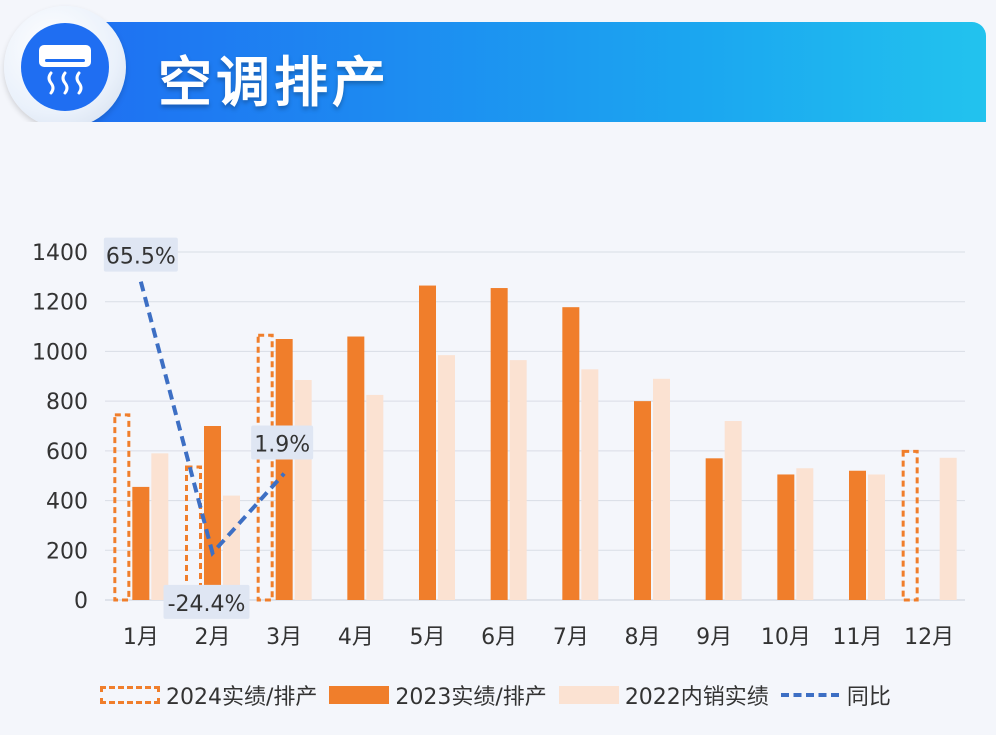  Describe the element at coordinates (81, 601) in the screenshot. I see `y-tick-label: 0` at that location.